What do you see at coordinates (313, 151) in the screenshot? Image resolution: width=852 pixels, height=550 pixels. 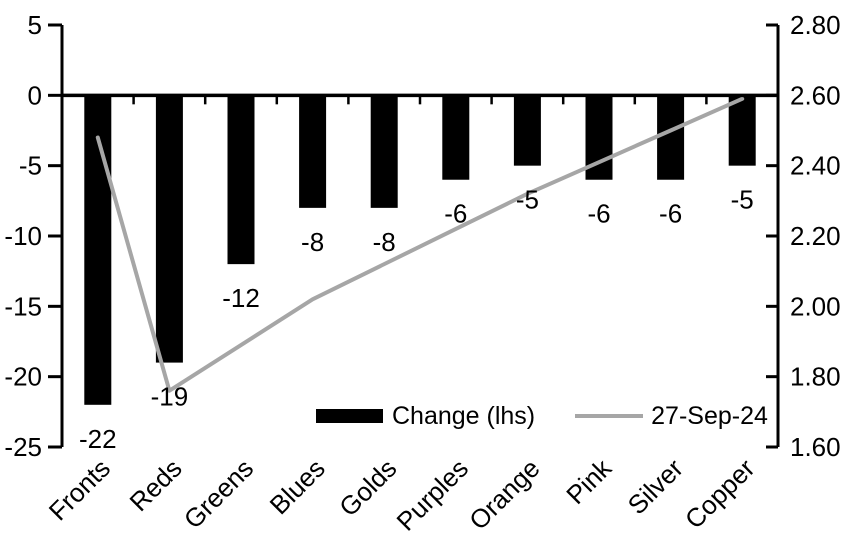 I see `bar-blues` at bounding box center [313, 151].